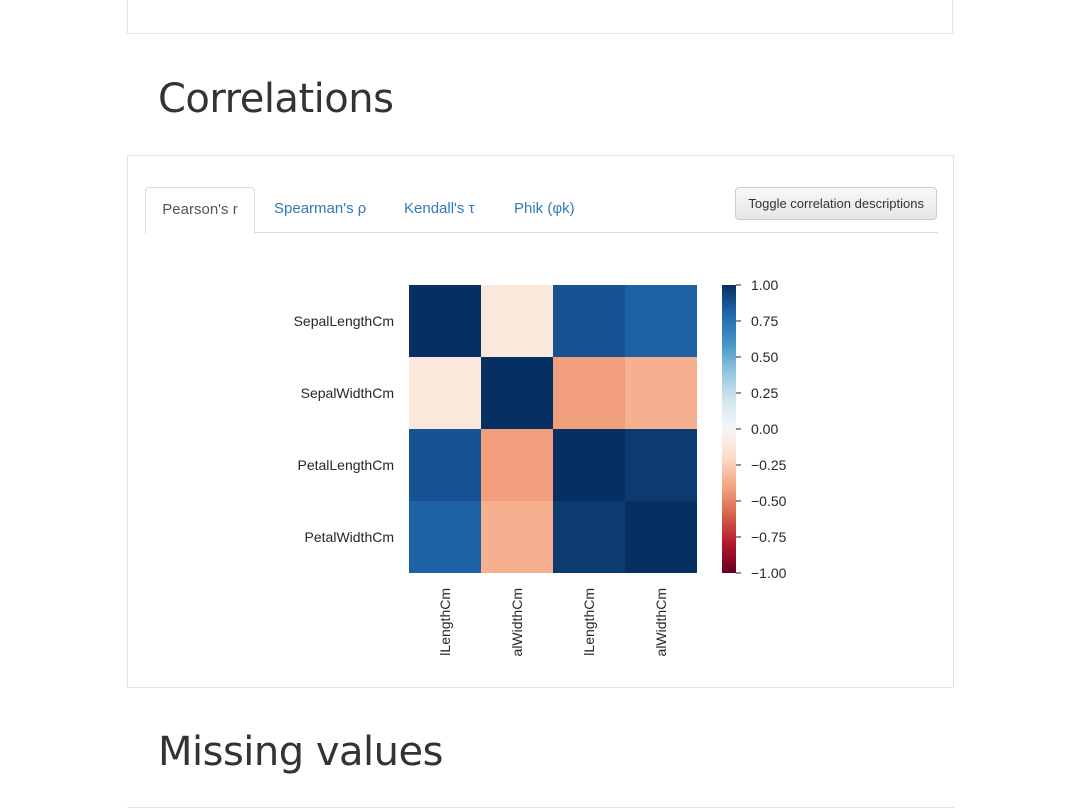 This screenshot has height=810, width=1080. What do you see at coordinates (769, 573) in the screenshot?
I see `colorbar-tick-label: −1.00` at bounding box center [769, 573].